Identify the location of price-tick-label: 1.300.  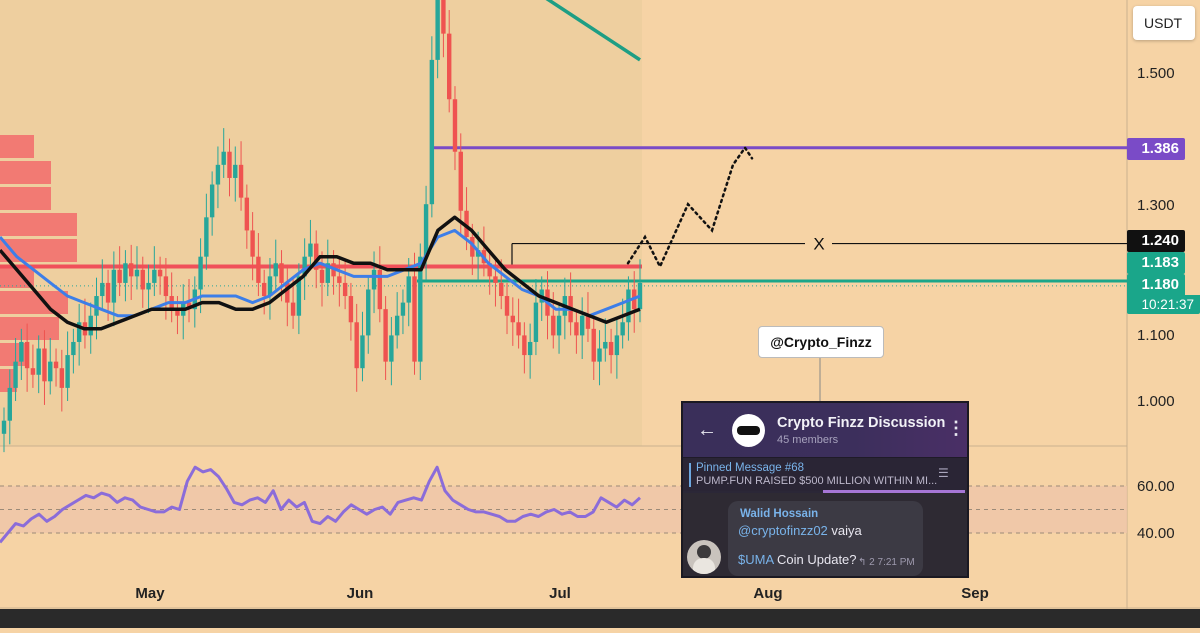
(1156, 205).